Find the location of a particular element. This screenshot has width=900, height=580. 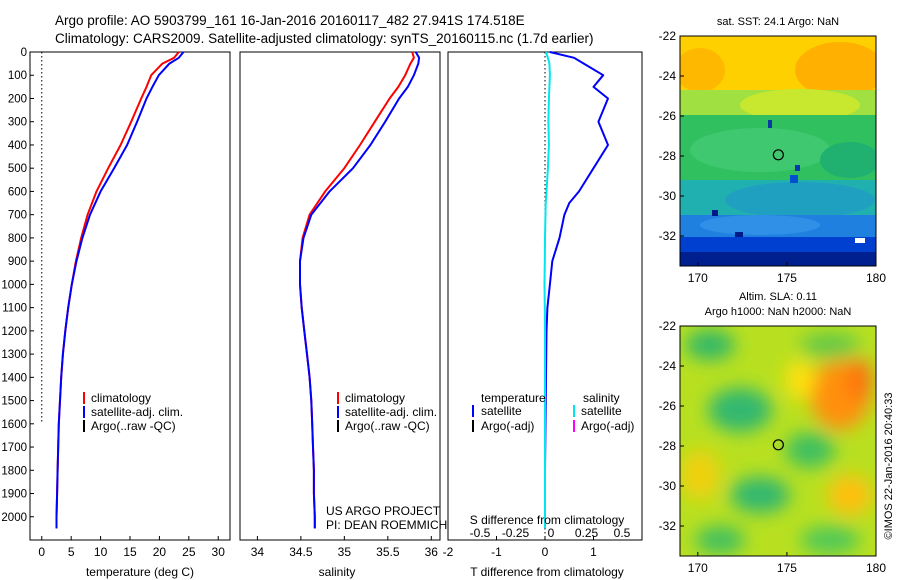

top-x-tick-label: -0.5 is located at coordinates (480, 533).